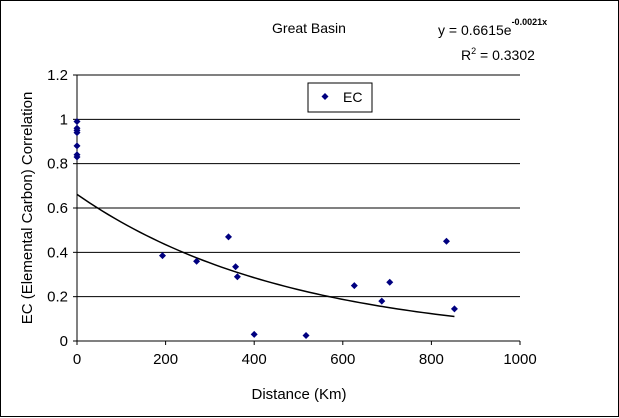  I want to click on y-tick-labels: 0 0.2 0.4 0.6 0.8 1 1.2, so click(57, 208).